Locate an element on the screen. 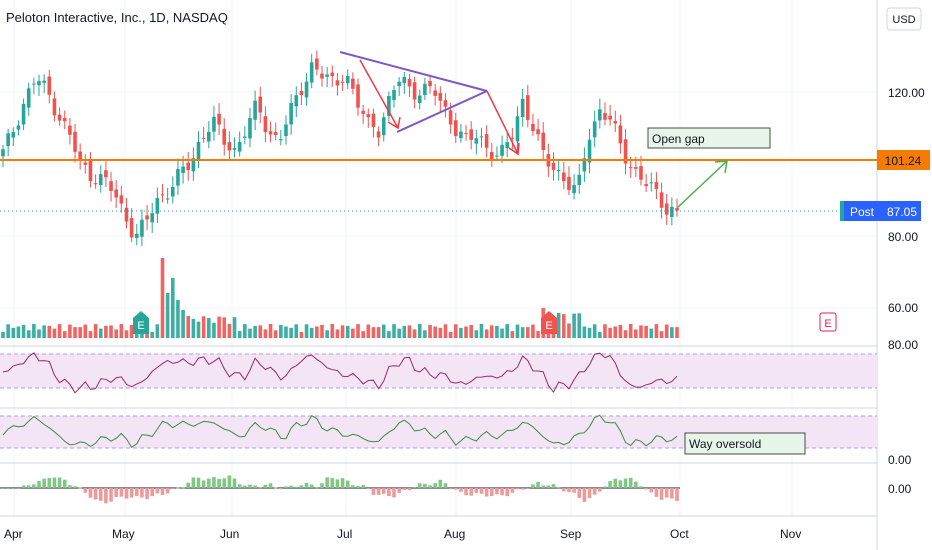 The height and width of the screenshot is (550, 932). currency-button: USD is located at coordinates (904, 19).